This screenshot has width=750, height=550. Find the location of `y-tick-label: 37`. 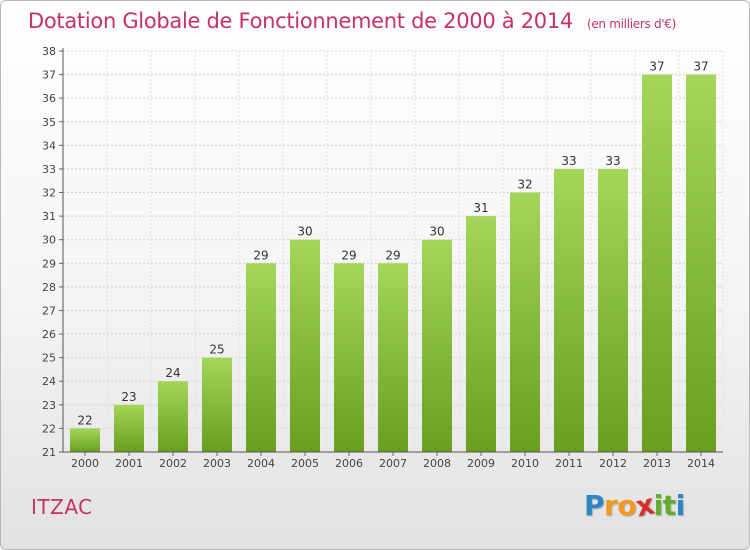

y-tick-label: 37 is located at coordinates (49, 75).